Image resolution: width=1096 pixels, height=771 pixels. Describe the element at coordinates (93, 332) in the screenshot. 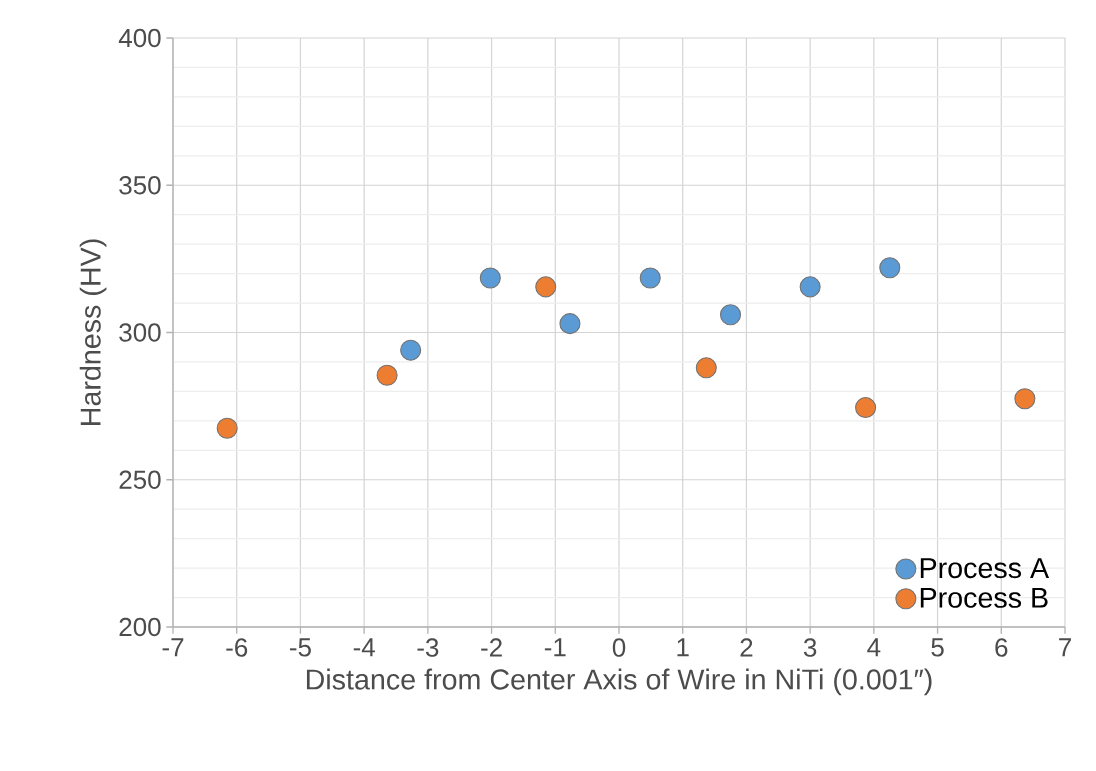

I see `y-axis-title: Hardness (HV)` at that location.